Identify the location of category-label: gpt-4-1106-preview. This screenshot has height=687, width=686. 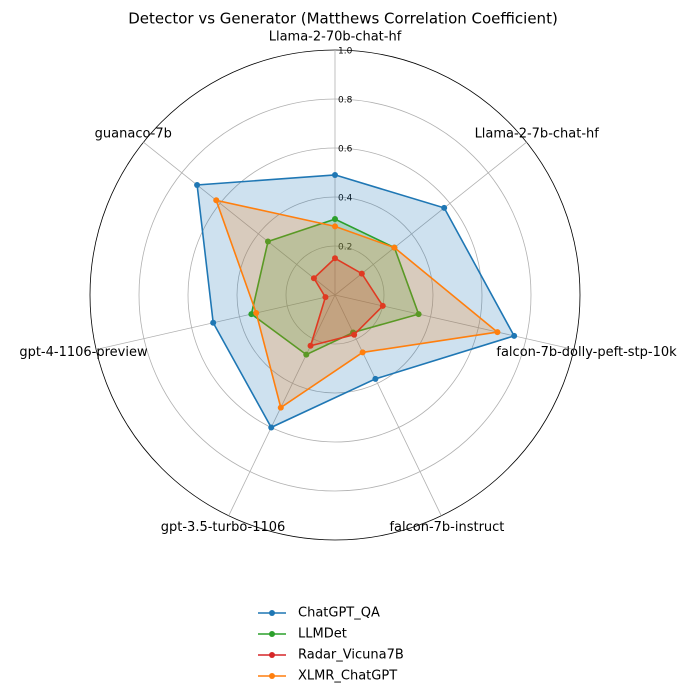
(83, 352).